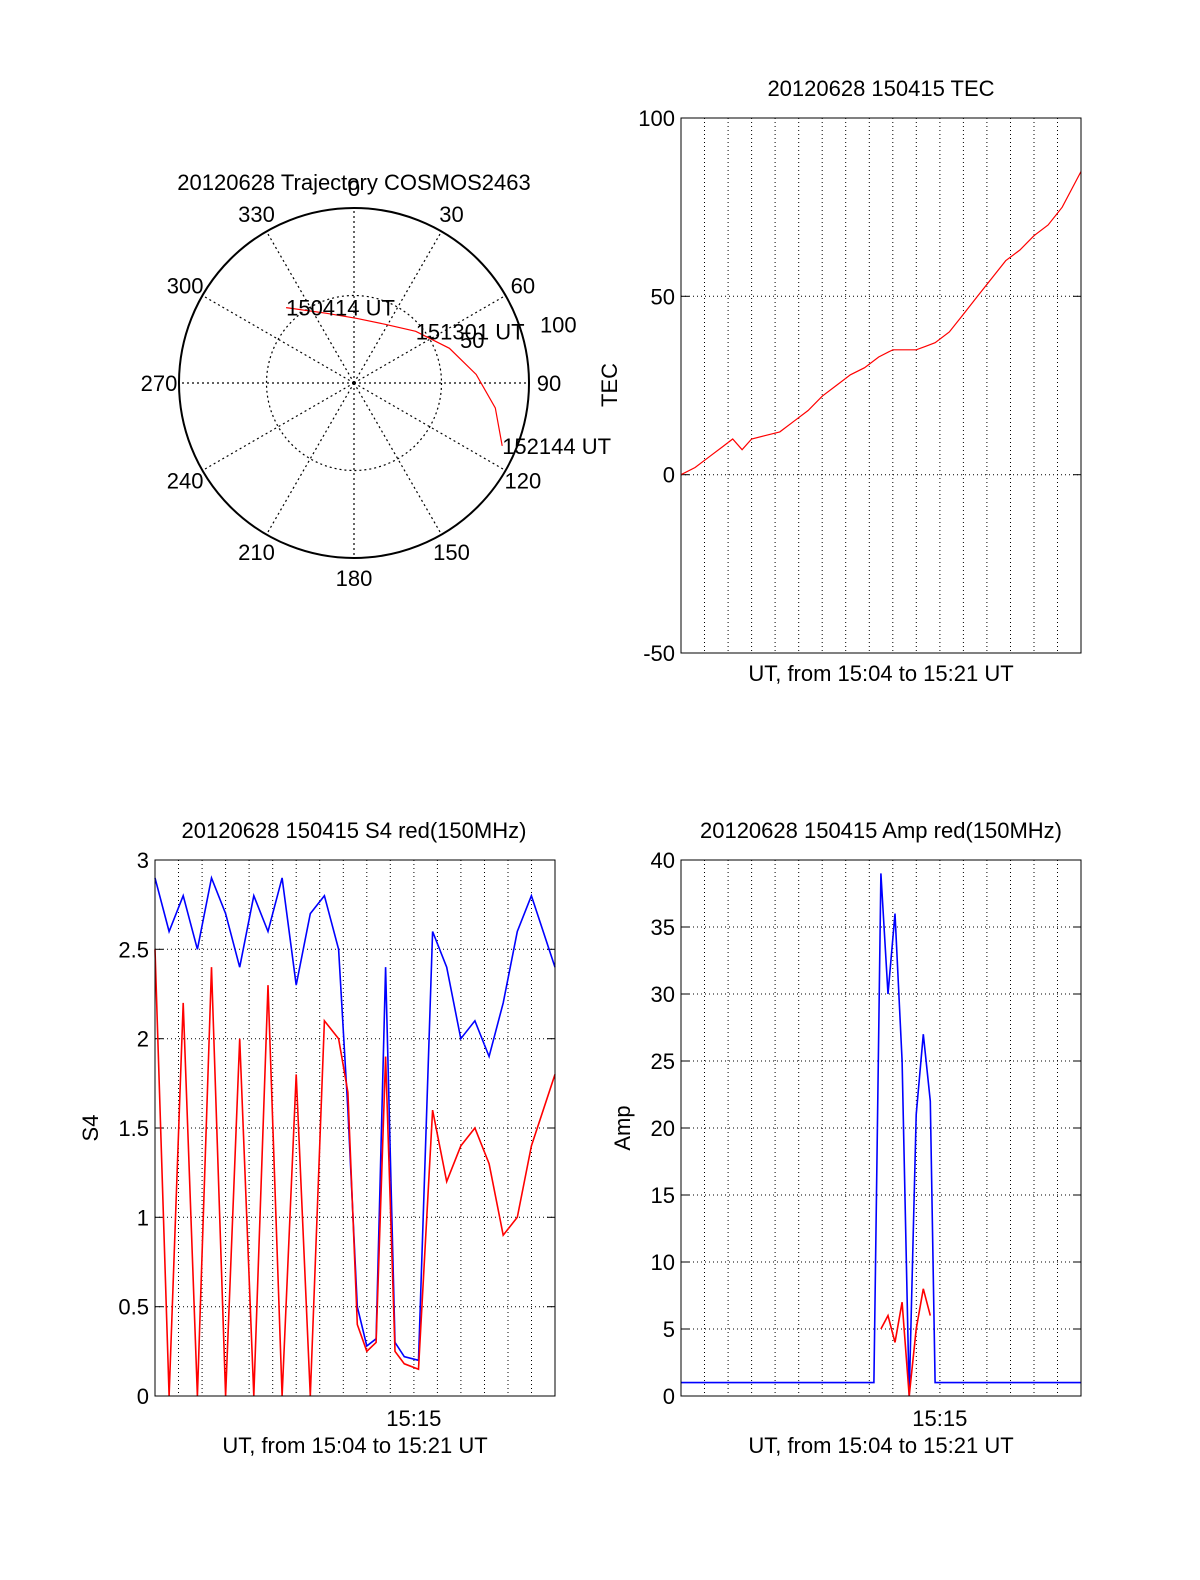 The image size is (1200, 1580). What do you see at coordinates (881, 830) in the screenshot?
I see `amp-title: 20120628 150415 Amp red(150MHz)` at bounding box center [881, 830].